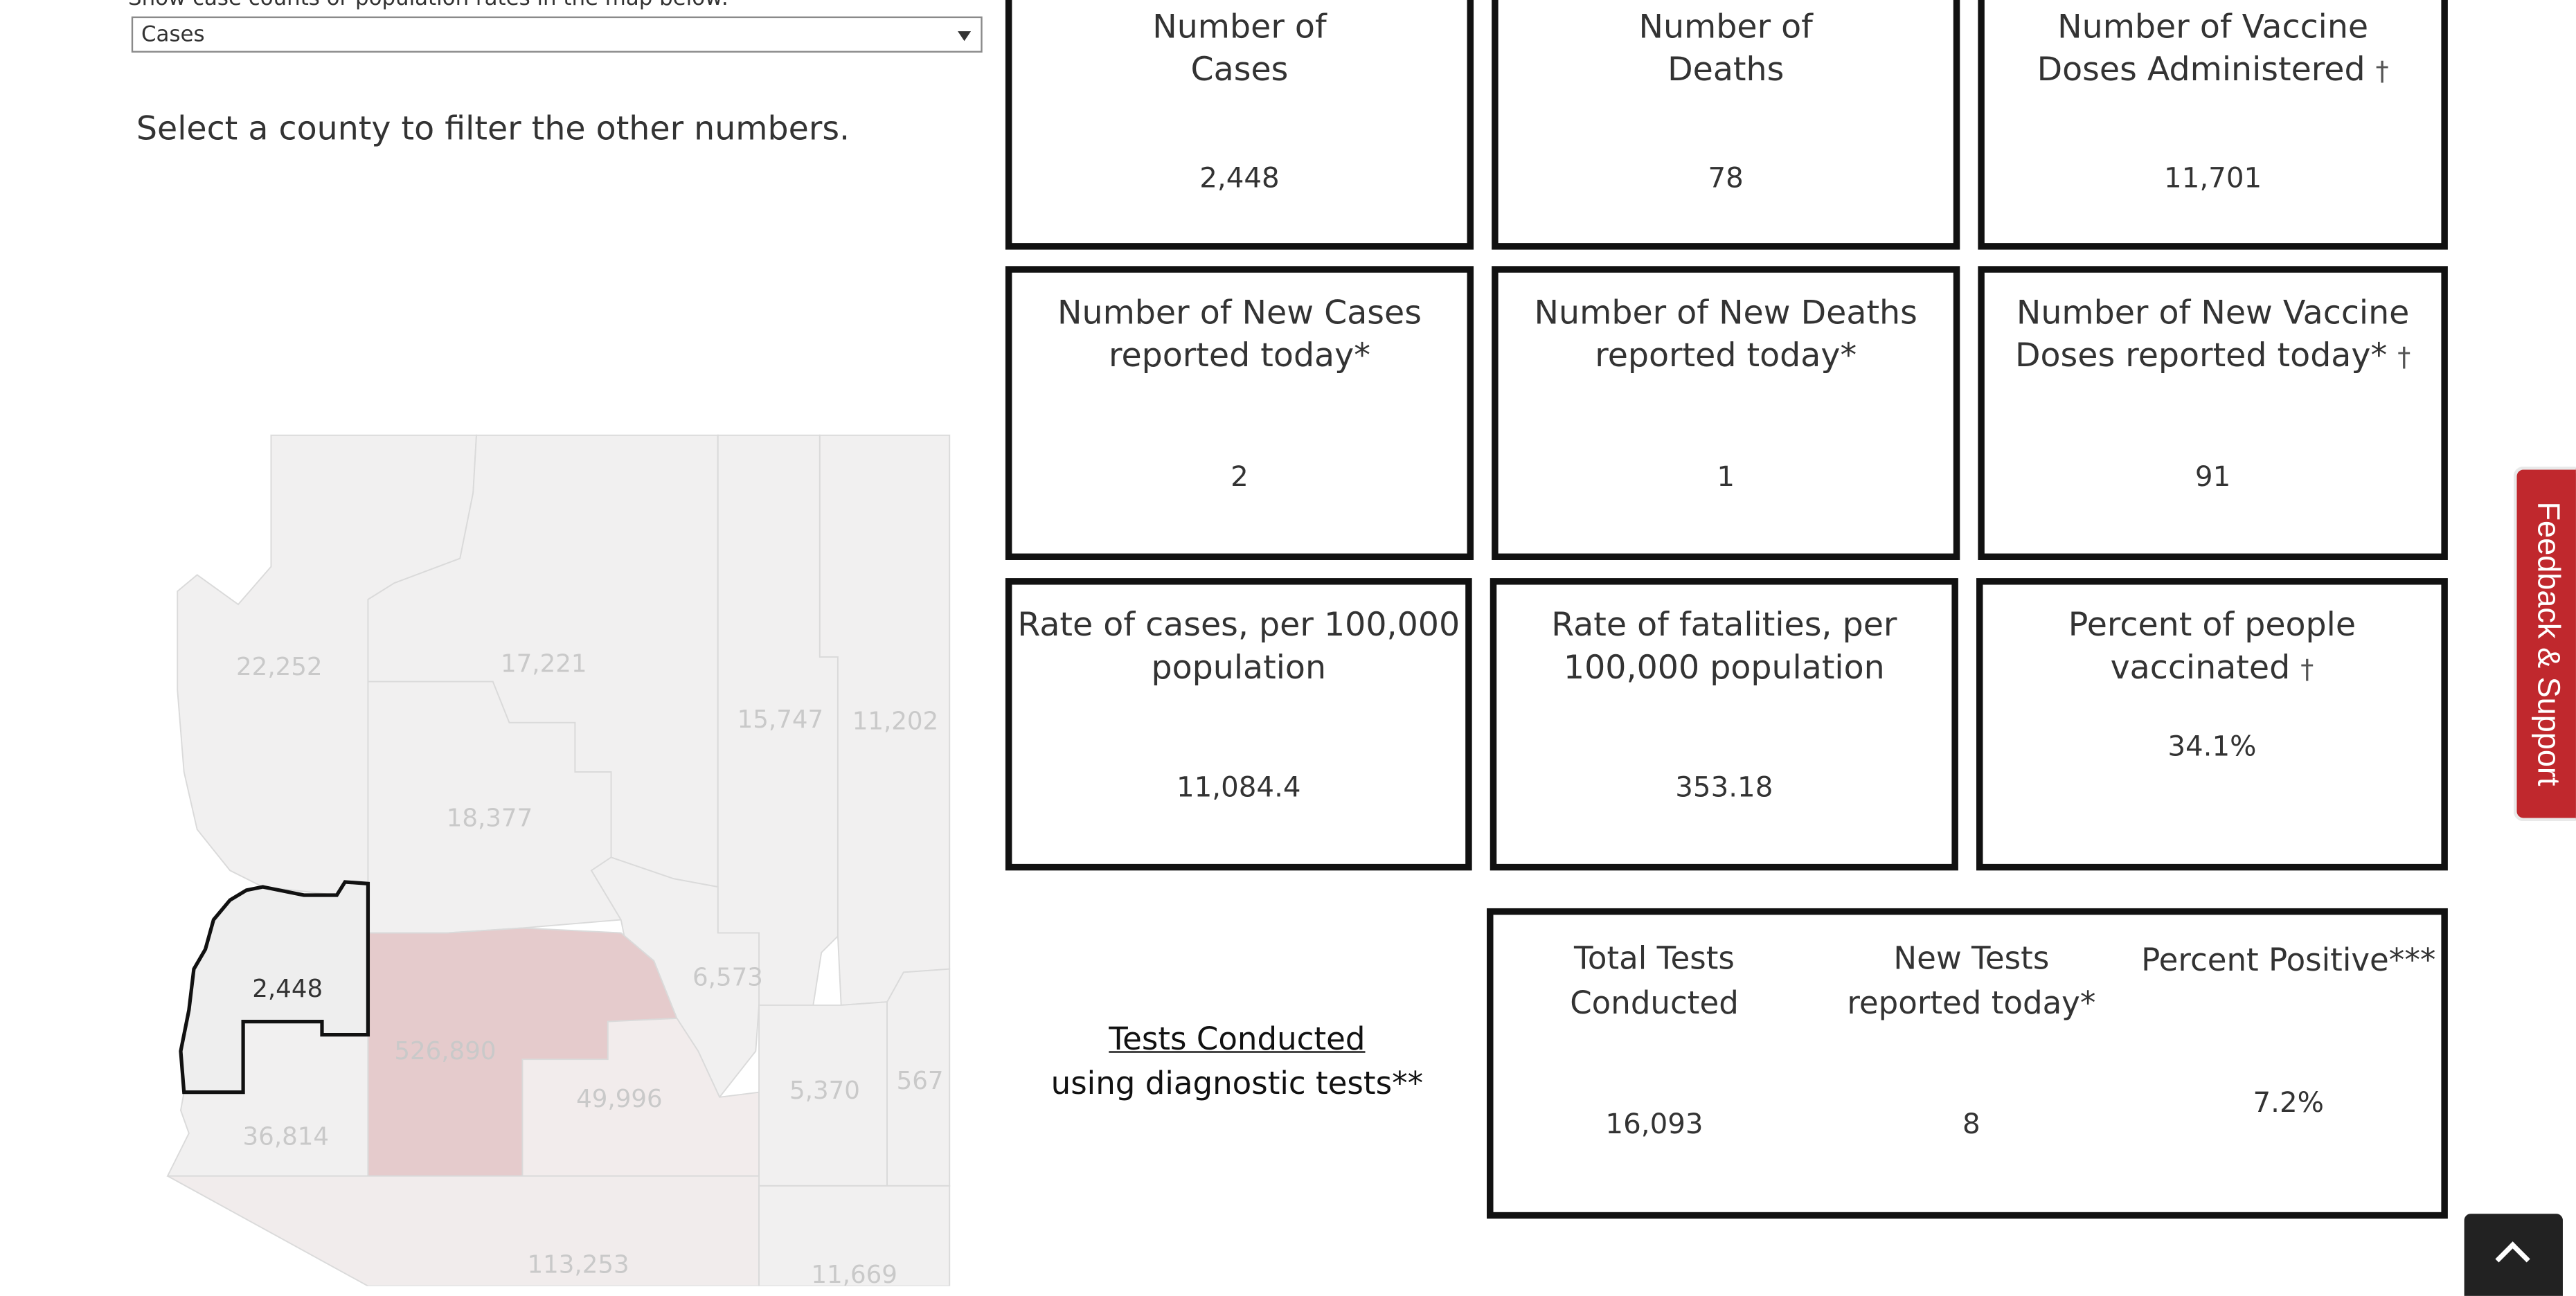  I want to click on card-value: 91, so click(2212, 478).